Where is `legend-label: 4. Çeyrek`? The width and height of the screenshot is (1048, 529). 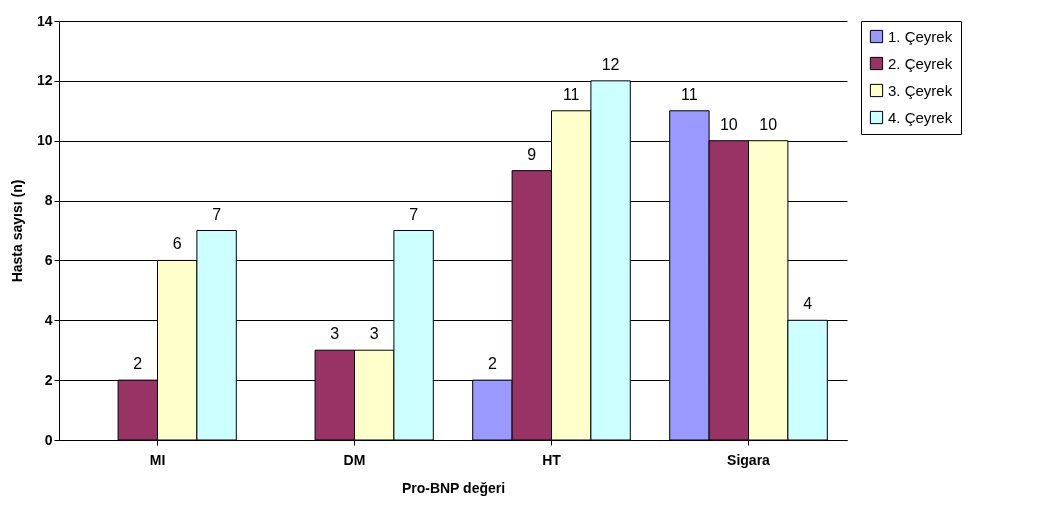 legend-label: 4. Çeyrek is located at coordinates (920, 117).